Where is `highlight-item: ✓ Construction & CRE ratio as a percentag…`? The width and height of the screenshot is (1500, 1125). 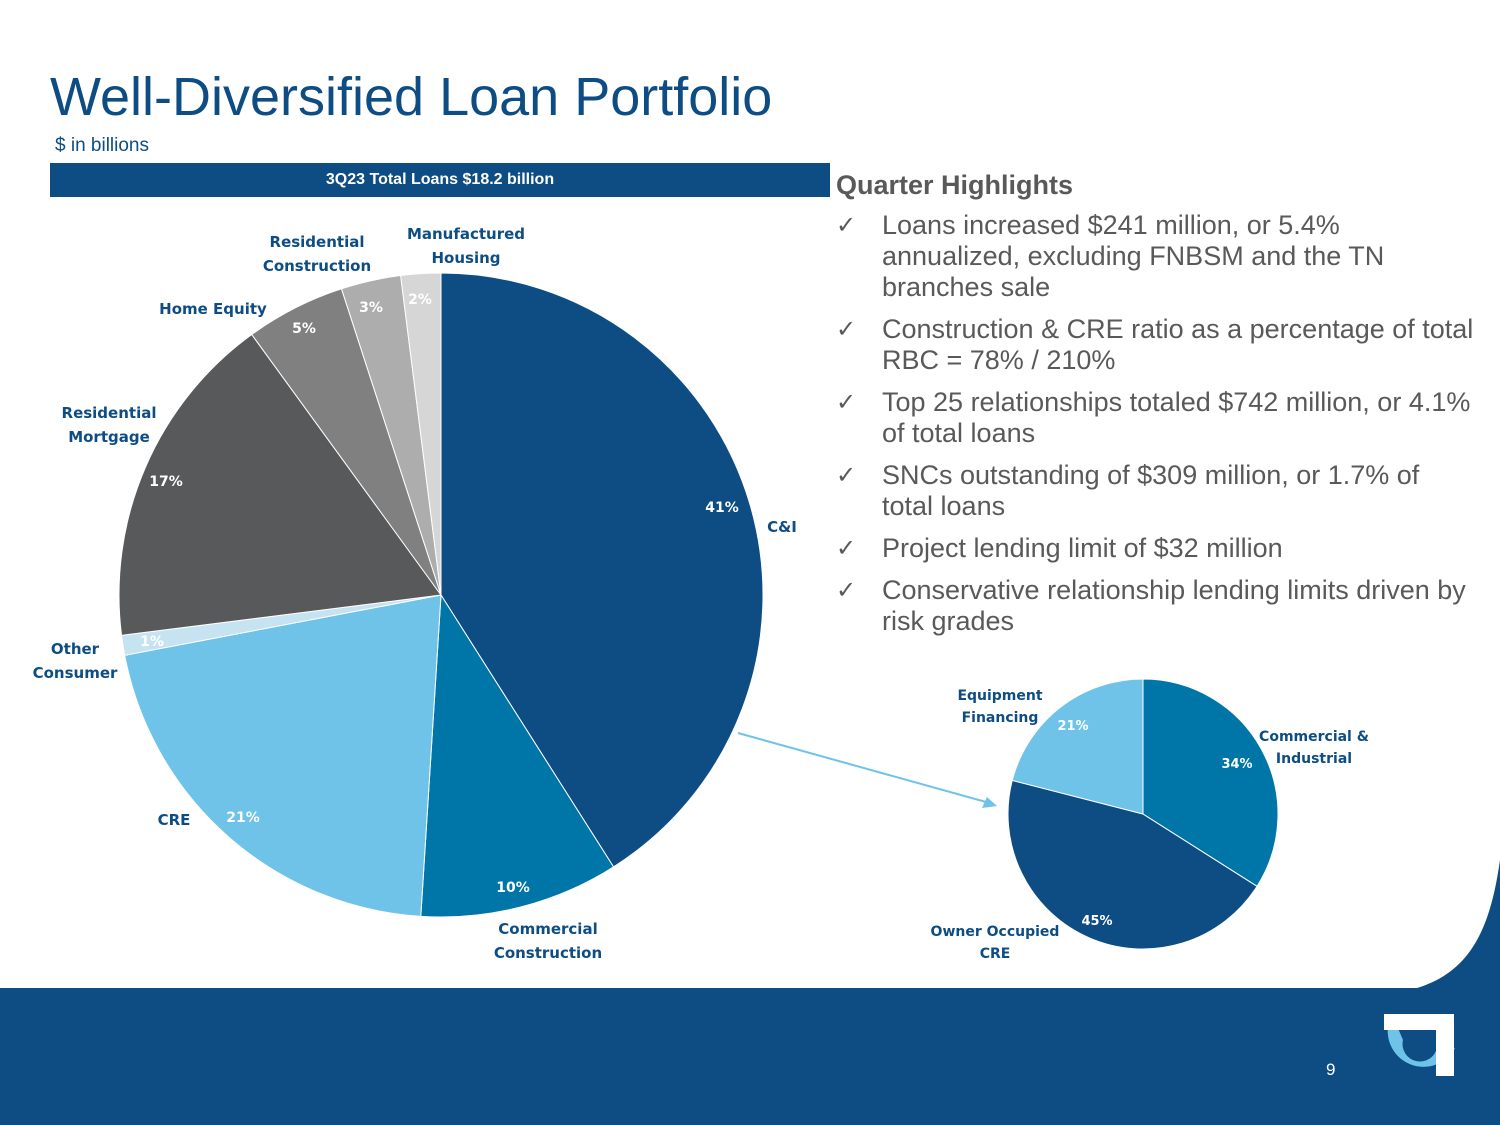
highlight-item: ✓ Construction & CRE ratio as a percentag… is located at coordinates (1156, 345).